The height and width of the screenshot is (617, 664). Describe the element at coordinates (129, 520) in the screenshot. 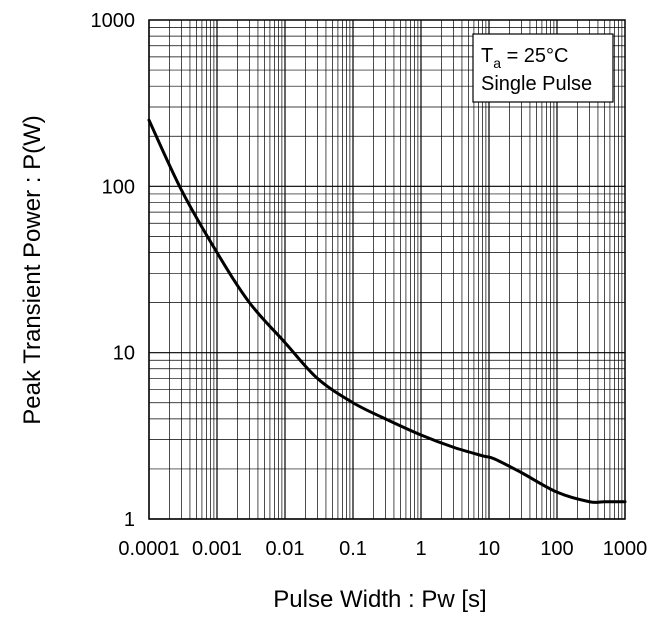

I see `y-tick-label: 1` at that location.